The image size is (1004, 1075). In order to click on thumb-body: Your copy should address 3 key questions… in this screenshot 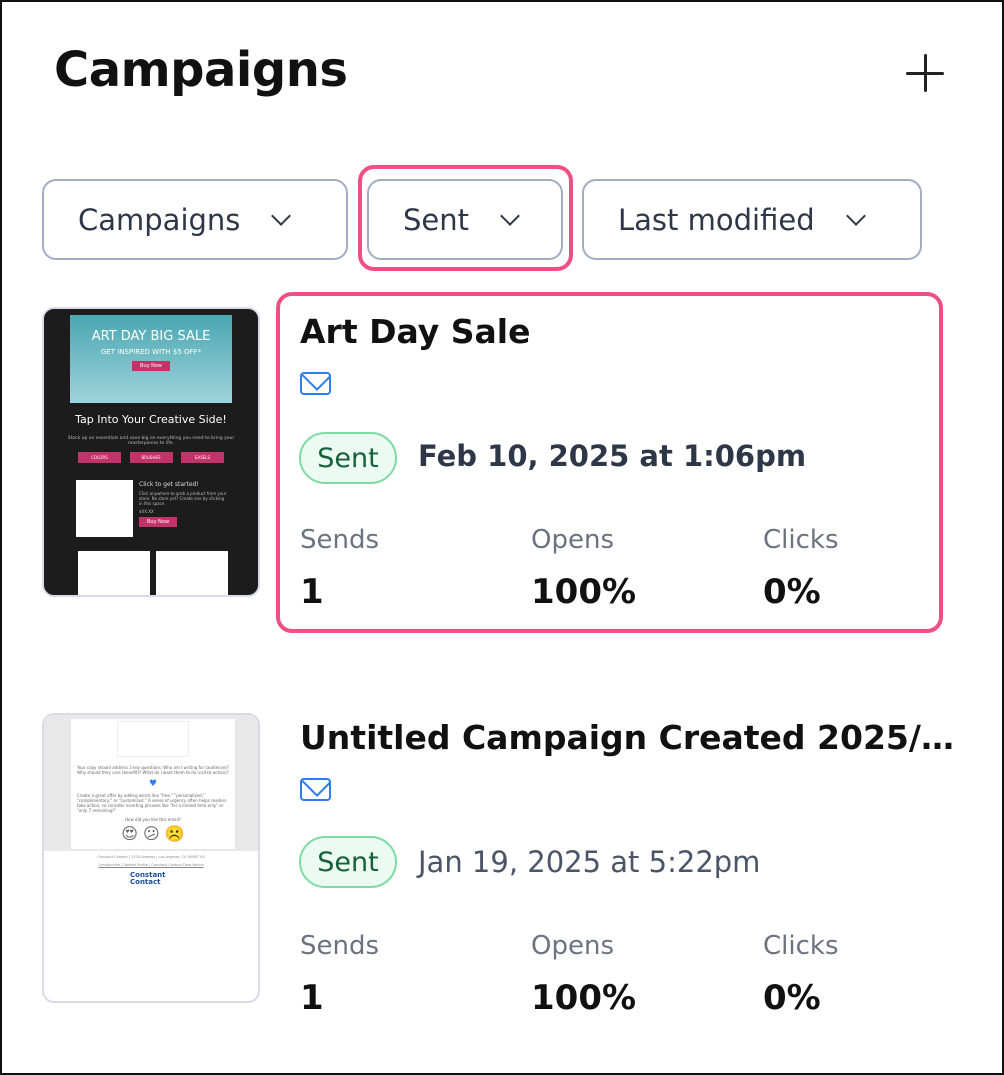, I will do `click(153, 770)`.